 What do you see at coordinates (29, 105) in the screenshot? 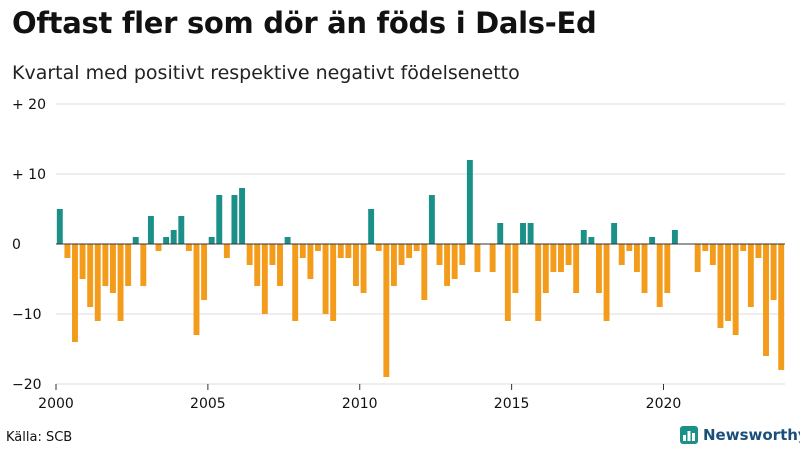
I see `y-tick-label: + 20` at bounding box center [29, 105].